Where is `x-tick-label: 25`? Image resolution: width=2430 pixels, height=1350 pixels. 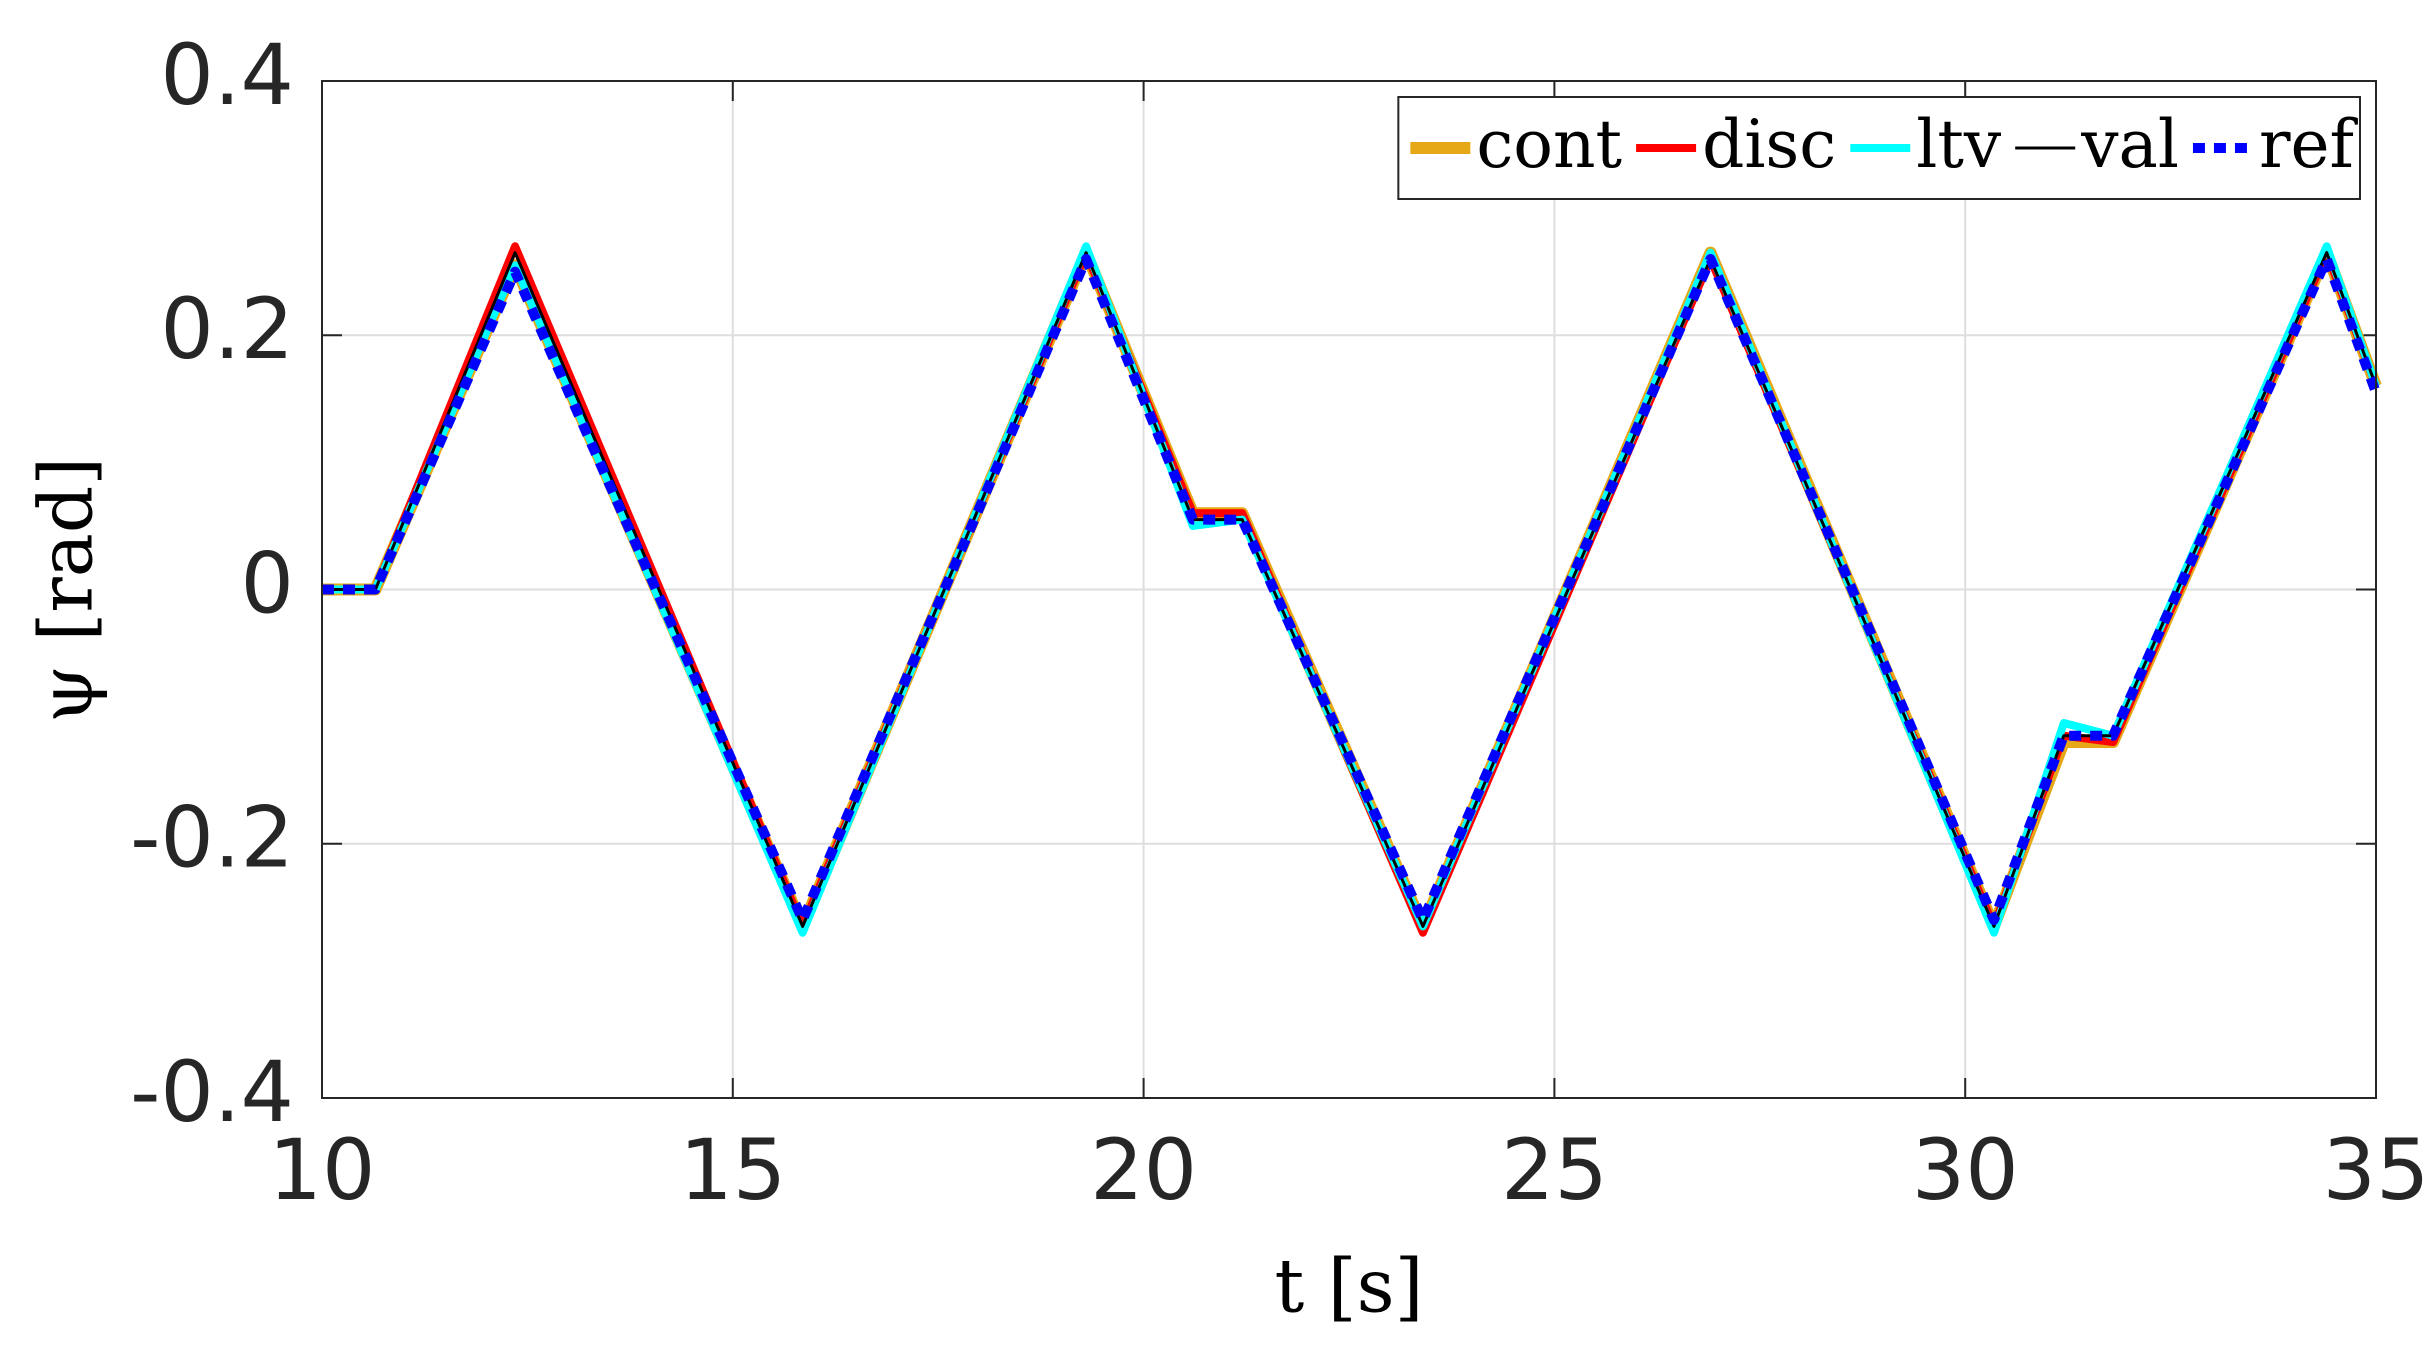
x-tick-label: 25 is located at coordinates (1554, 1170).